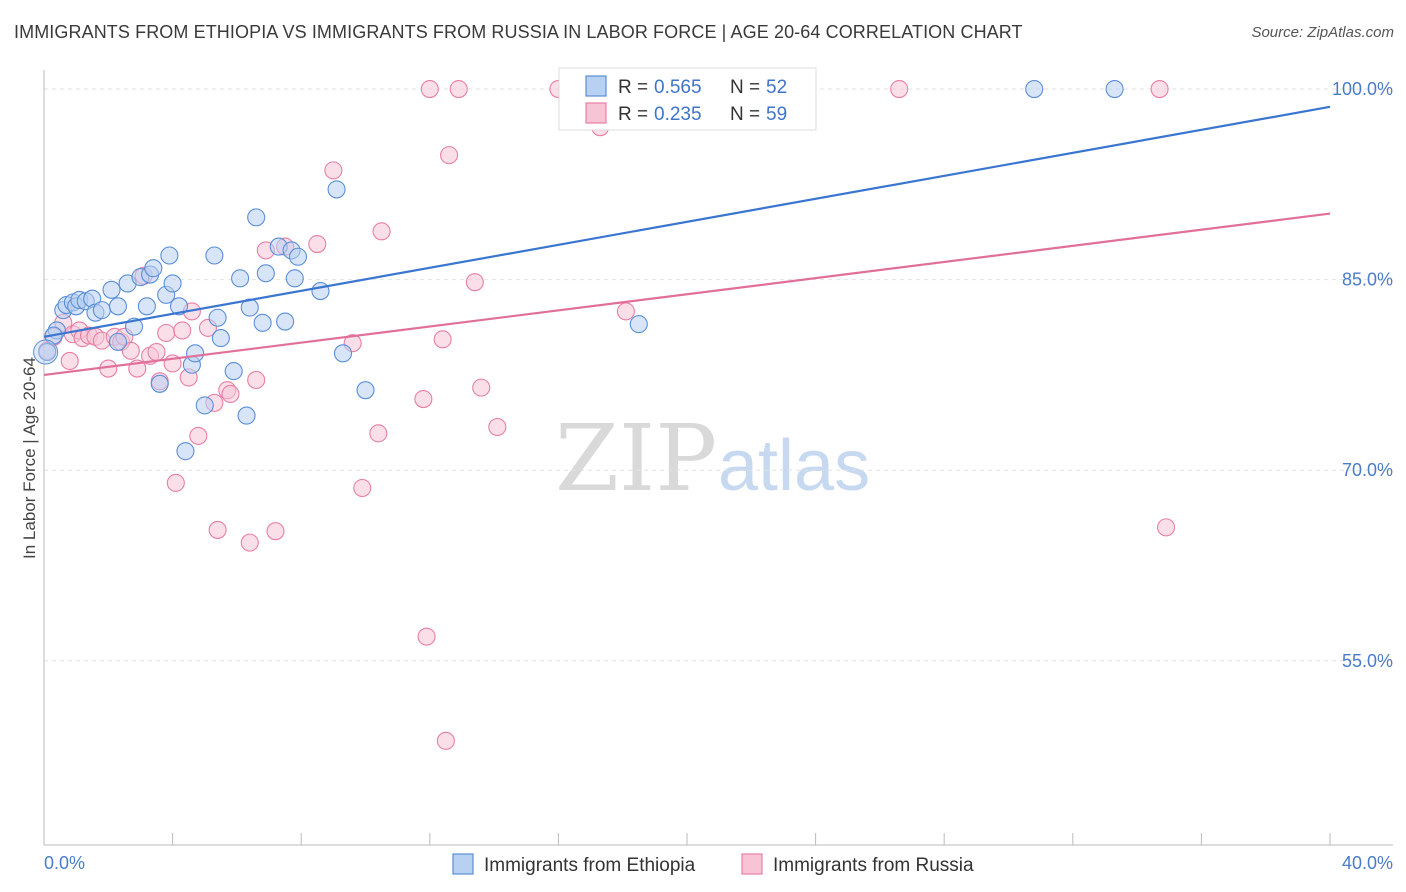 Image resolution: width=1406 pixels, height=892 pixels. I want to click on watermark-zip: ZIP, so click(636, 458).